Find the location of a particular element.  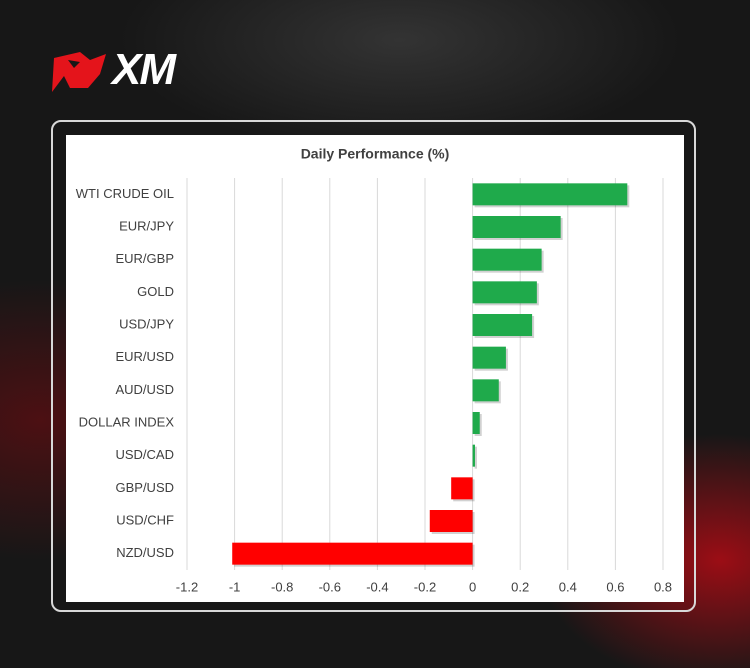

y-tick-label: WTI CRUDE OIL is located at coordinates (125, 193).